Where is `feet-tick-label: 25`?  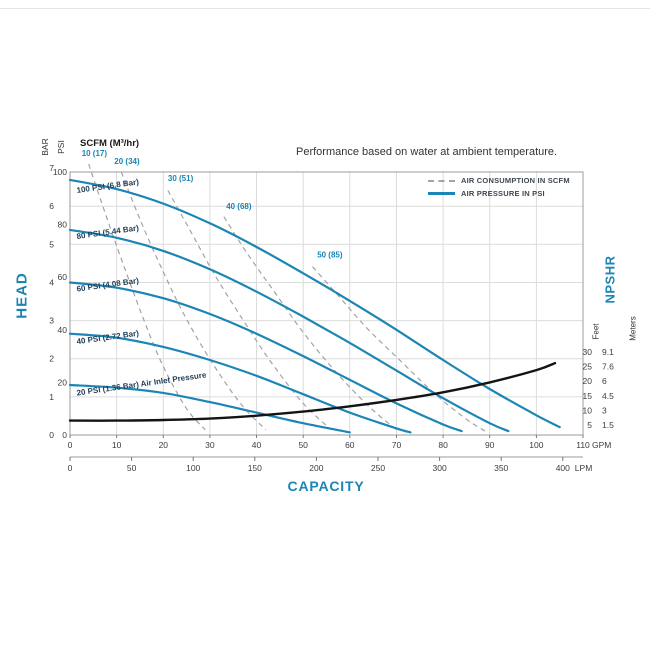 feet-tick-label: 25 is located at coordinates (588, 367).